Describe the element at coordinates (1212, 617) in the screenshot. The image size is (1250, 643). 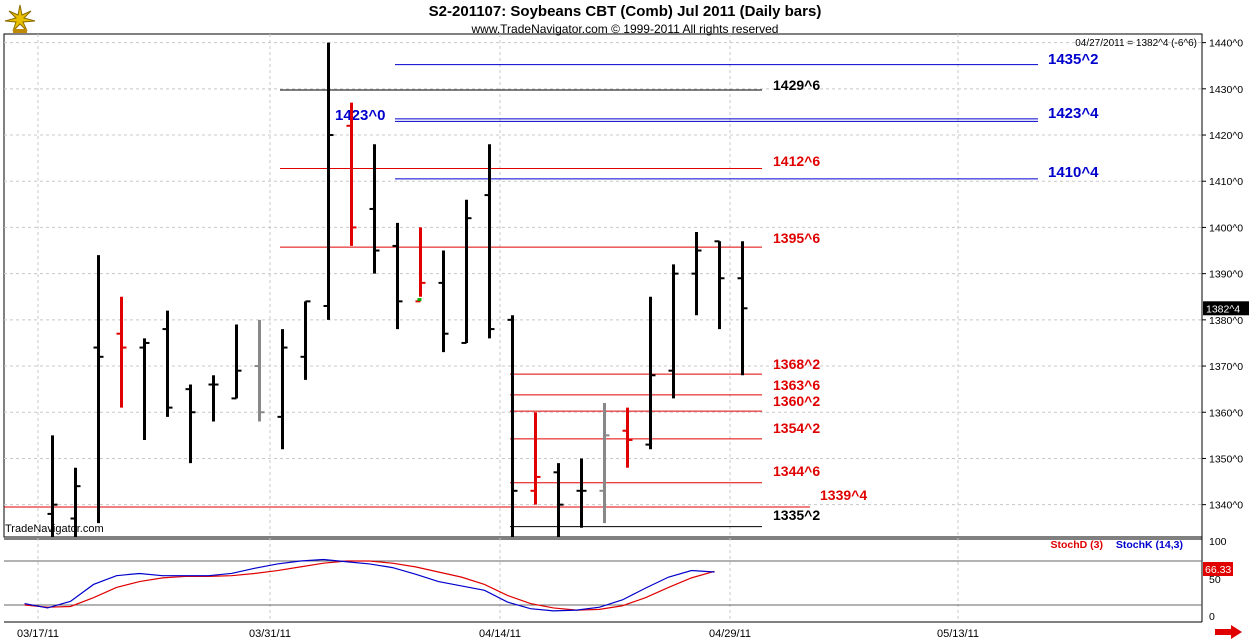
I see `stoch-tick-label: 0` at that location.